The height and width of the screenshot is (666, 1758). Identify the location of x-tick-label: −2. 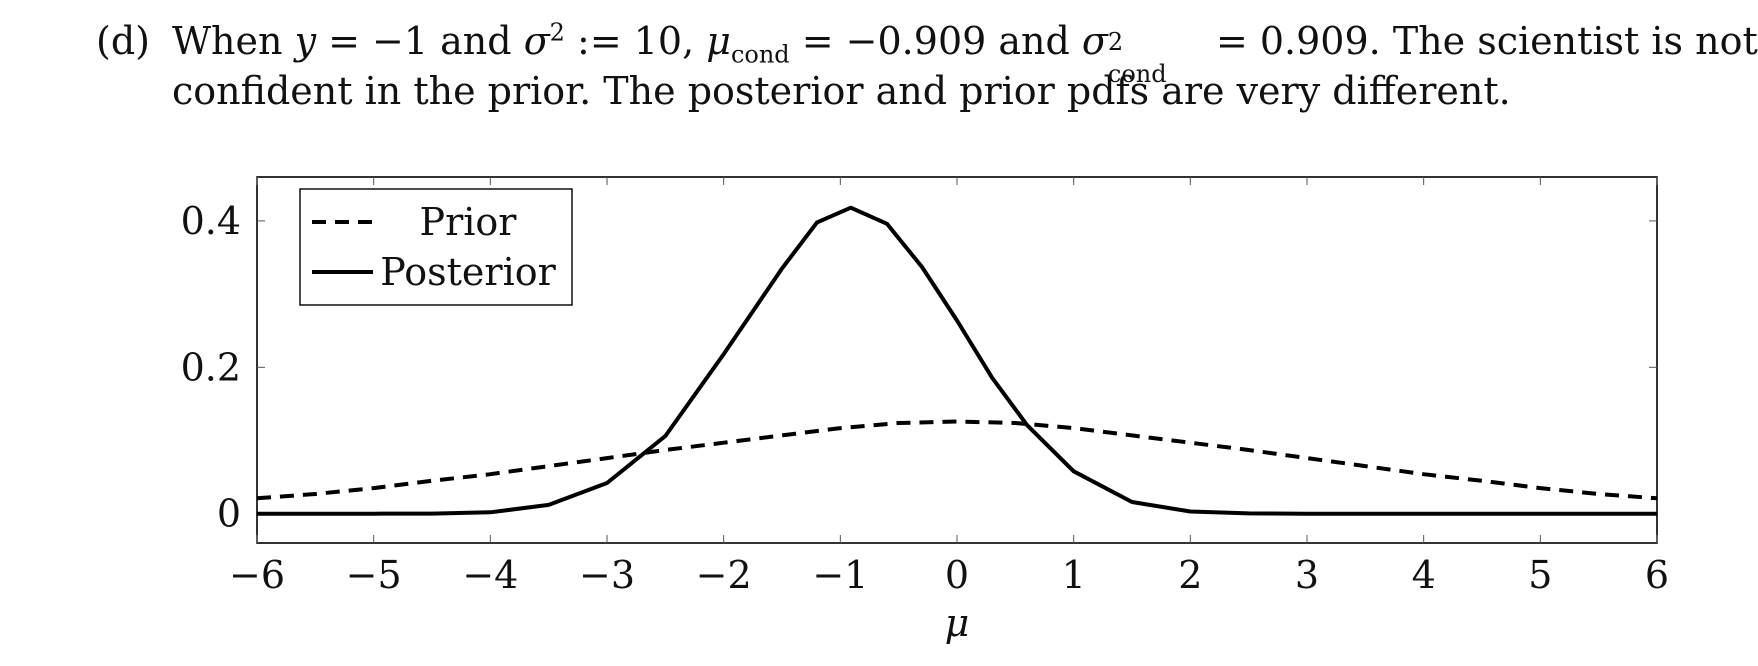
(724, 575).